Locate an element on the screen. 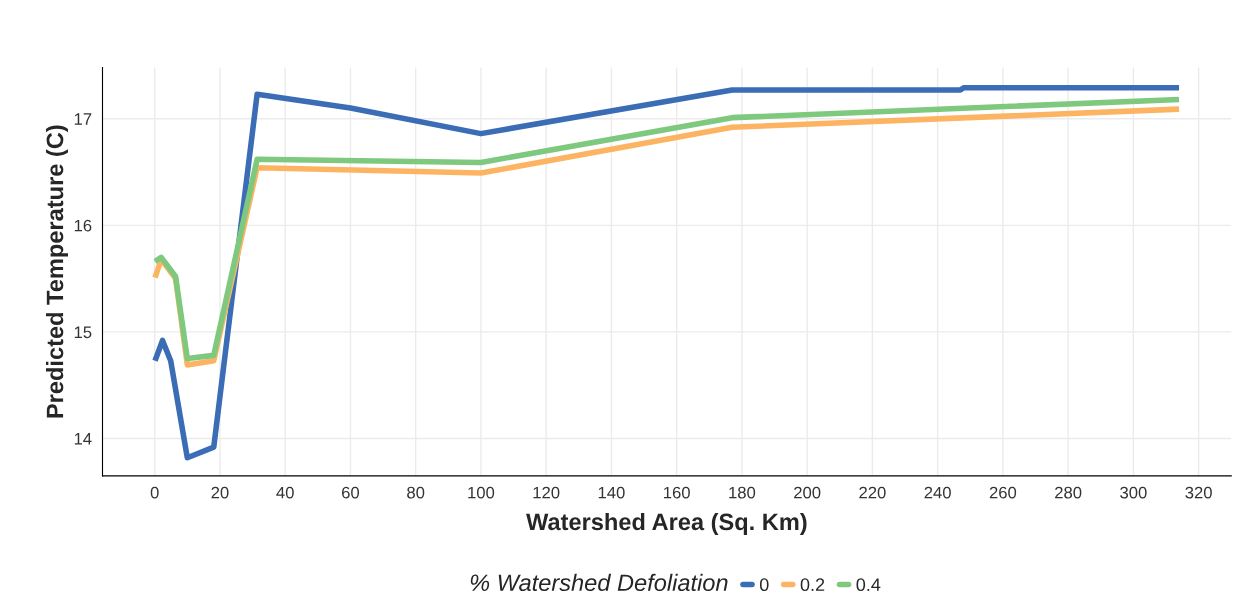 This screenshot has height=614, width=1250. legend-label: 0 is located at coordinates (764, 585).